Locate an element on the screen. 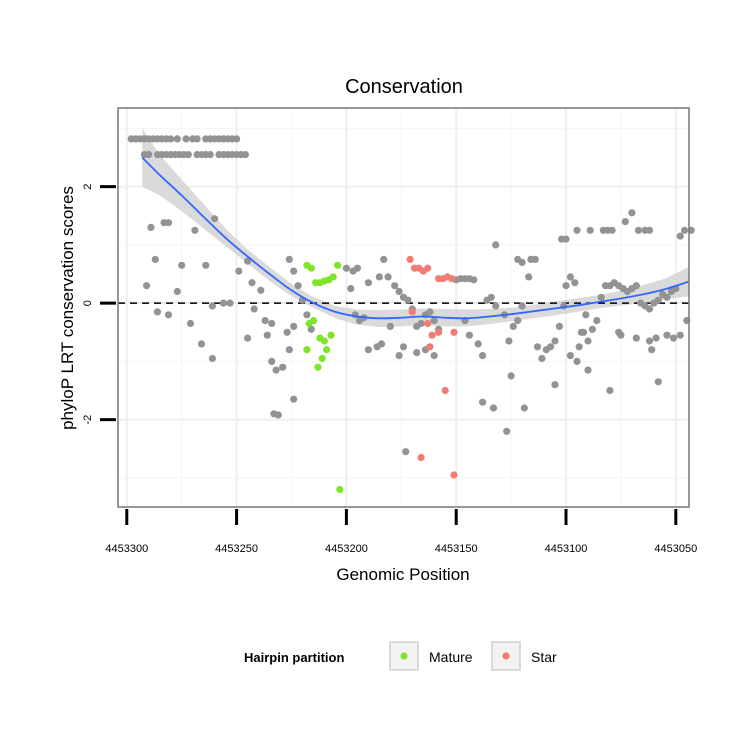 This screenshot has width=750, height=750. x-tick-label: 4453100 is located at coordinates (566, 549).